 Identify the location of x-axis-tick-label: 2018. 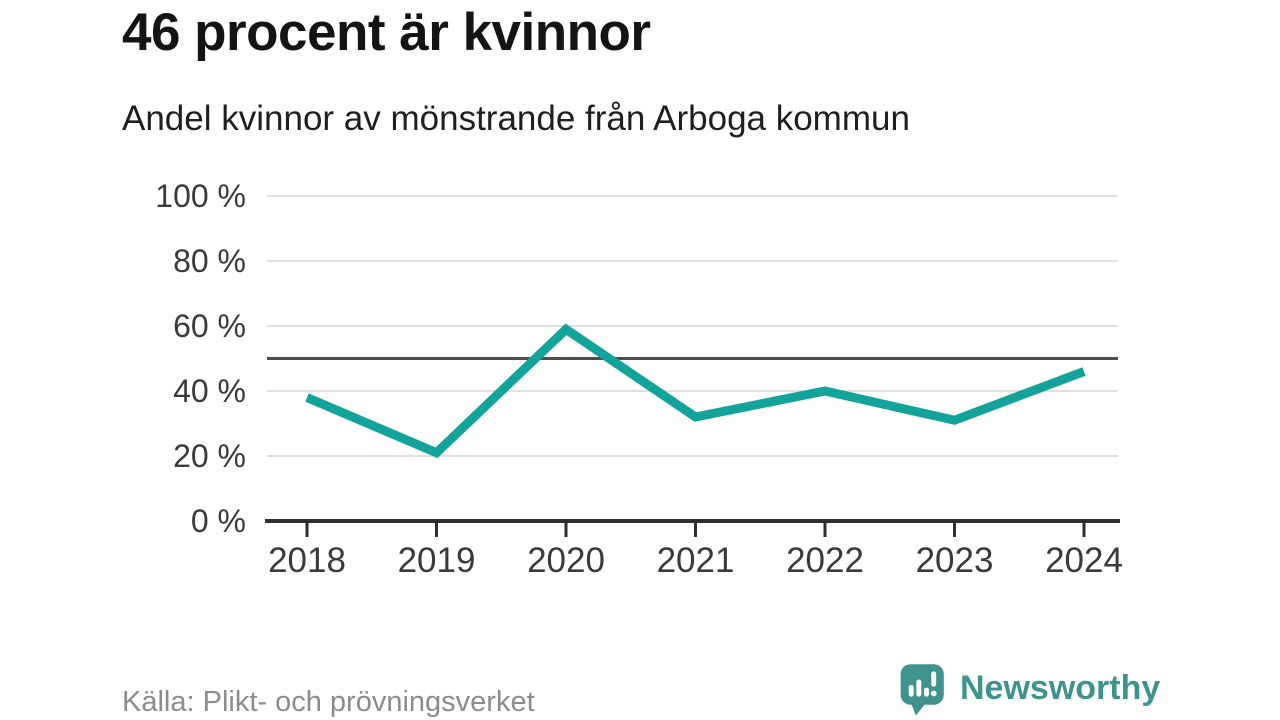
(307, 560).